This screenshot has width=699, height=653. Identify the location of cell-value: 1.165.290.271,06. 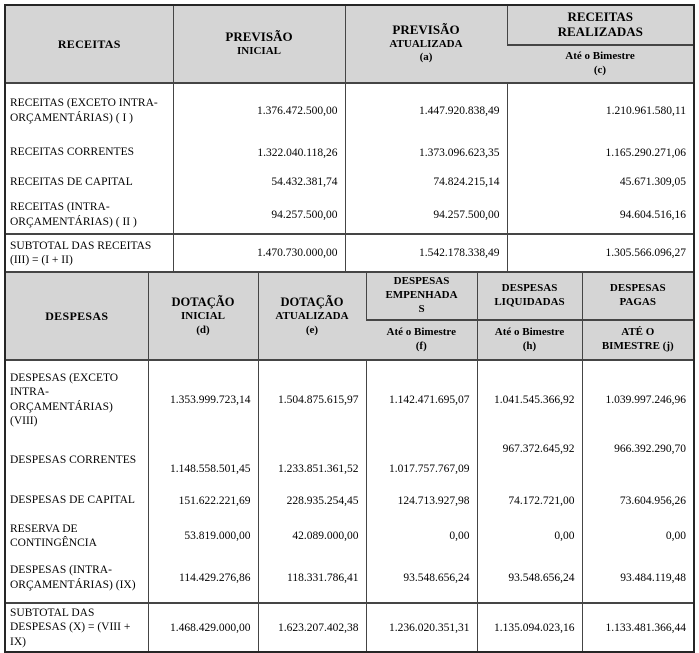
(599, 152).